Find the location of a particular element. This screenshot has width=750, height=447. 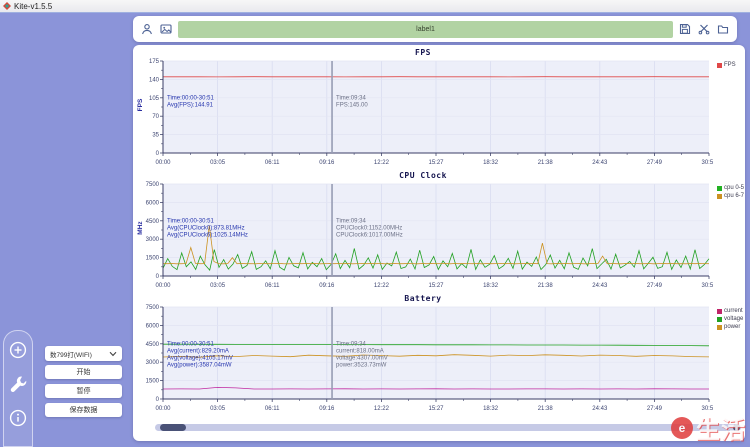

chart-legend: current voltage power is located at coordinates (732, 320).